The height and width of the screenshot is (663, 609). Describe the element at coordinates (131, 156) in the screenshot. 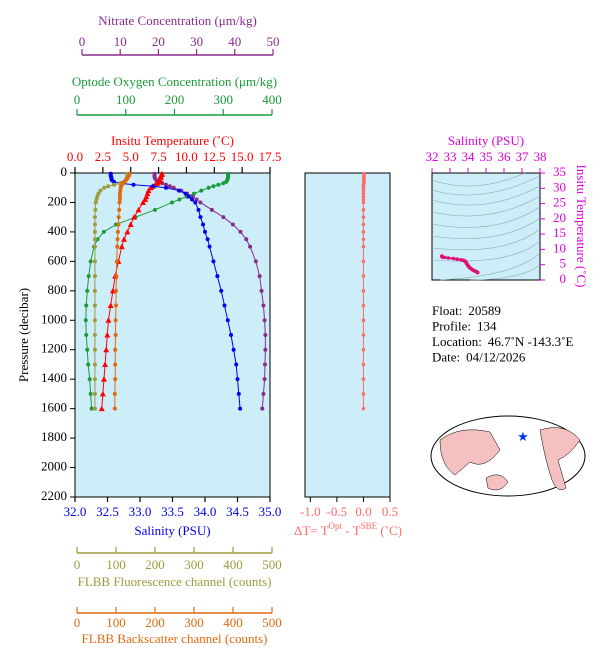

I see `x-tick-label: 5.0` at that location.